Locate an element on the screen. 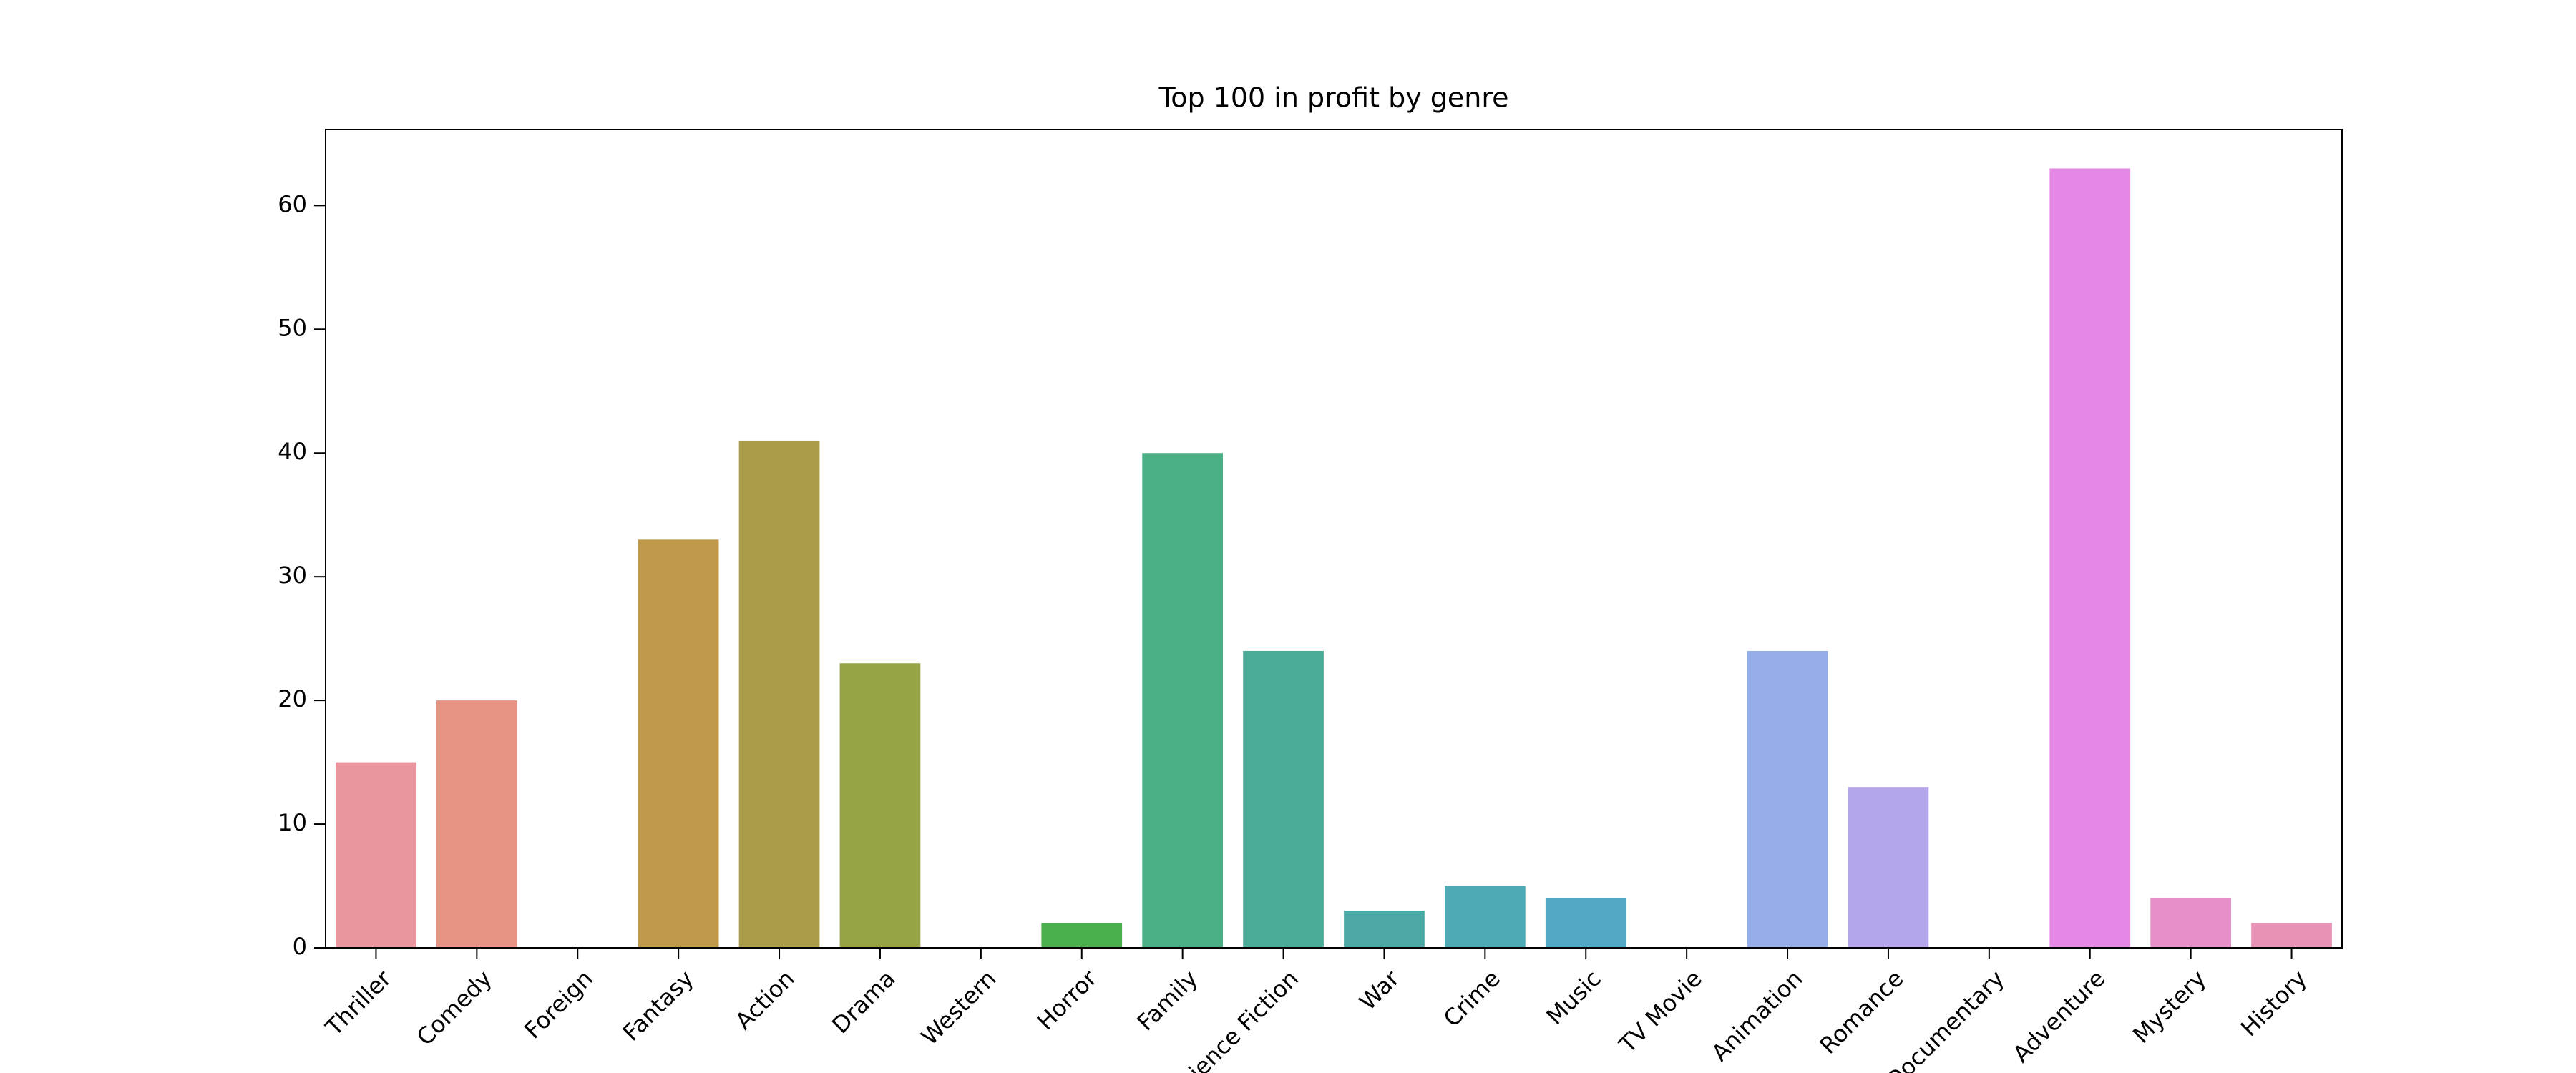 Image resolution: width=2576 pixels, height=1073 pixels. y-tick-label: 30 is located at coordinates (292, 575).